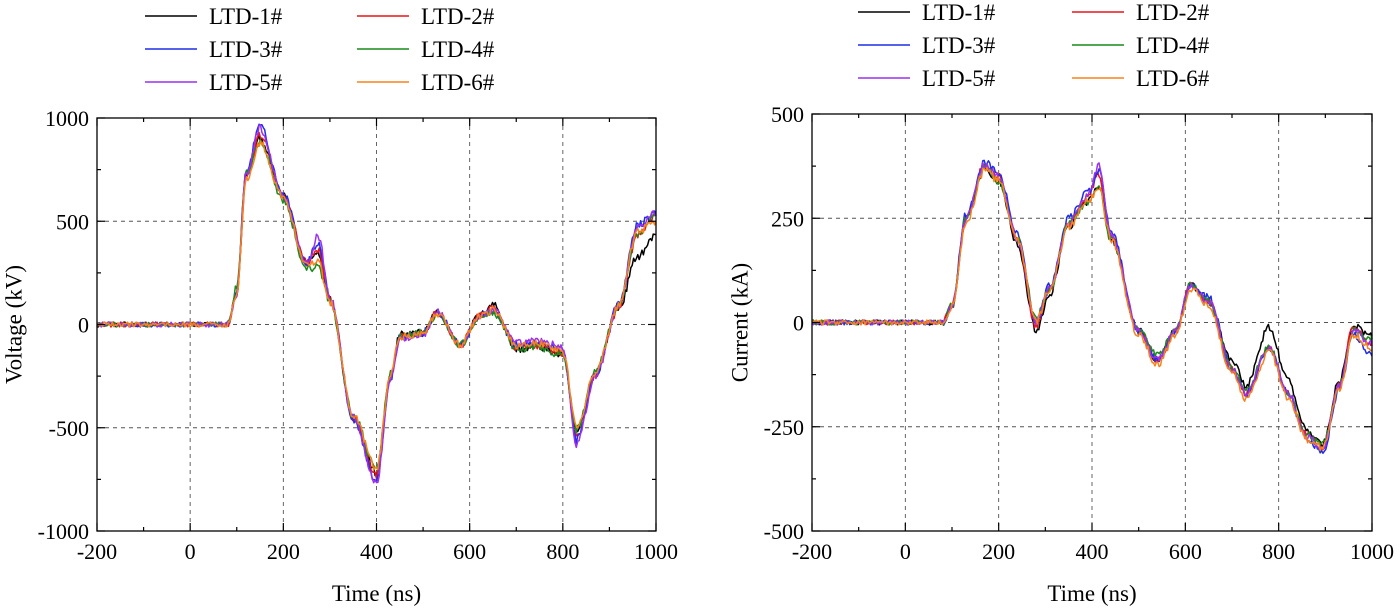 The image size is (1400, 608). What do you see at coordinates (1091, 593) in the screenshot?
I see `current-x-axis-title: Time (ns)` at bounding box center [1091, 593].